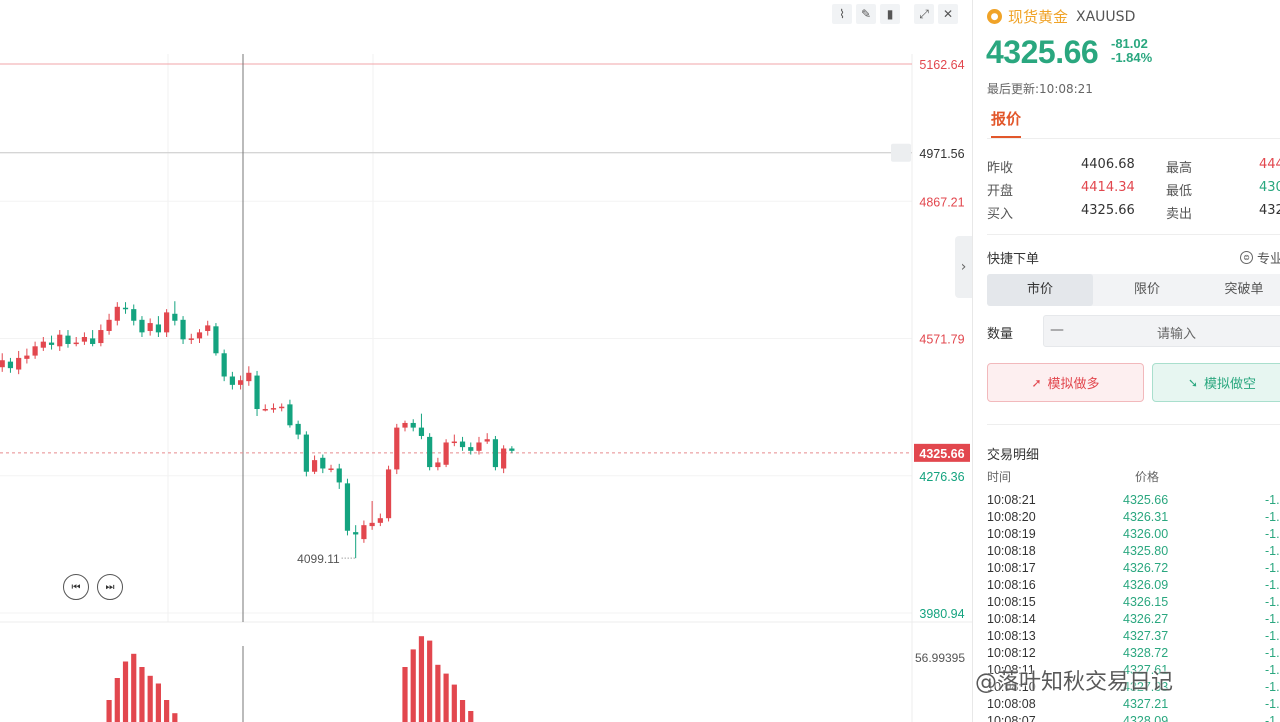 The image size is (1280, 722). What do you see at coordinates (1177, 334) in the screenshot?
I see `quantity-placeholder: 请输入` at bounding box center [1177, 334].